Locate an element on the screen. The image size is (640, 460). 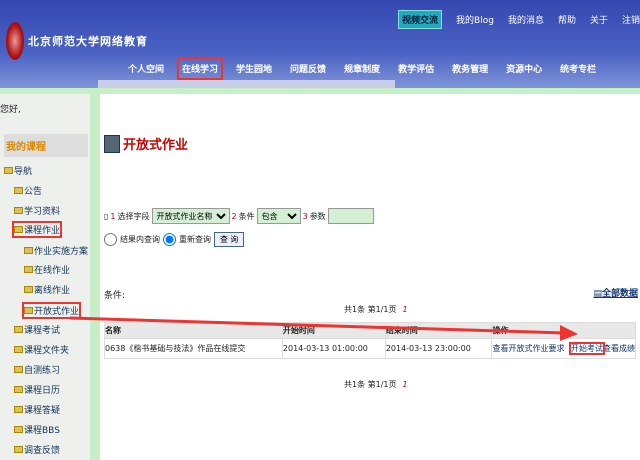
top-link: 我的消息 is located at coordinates (525, 21).